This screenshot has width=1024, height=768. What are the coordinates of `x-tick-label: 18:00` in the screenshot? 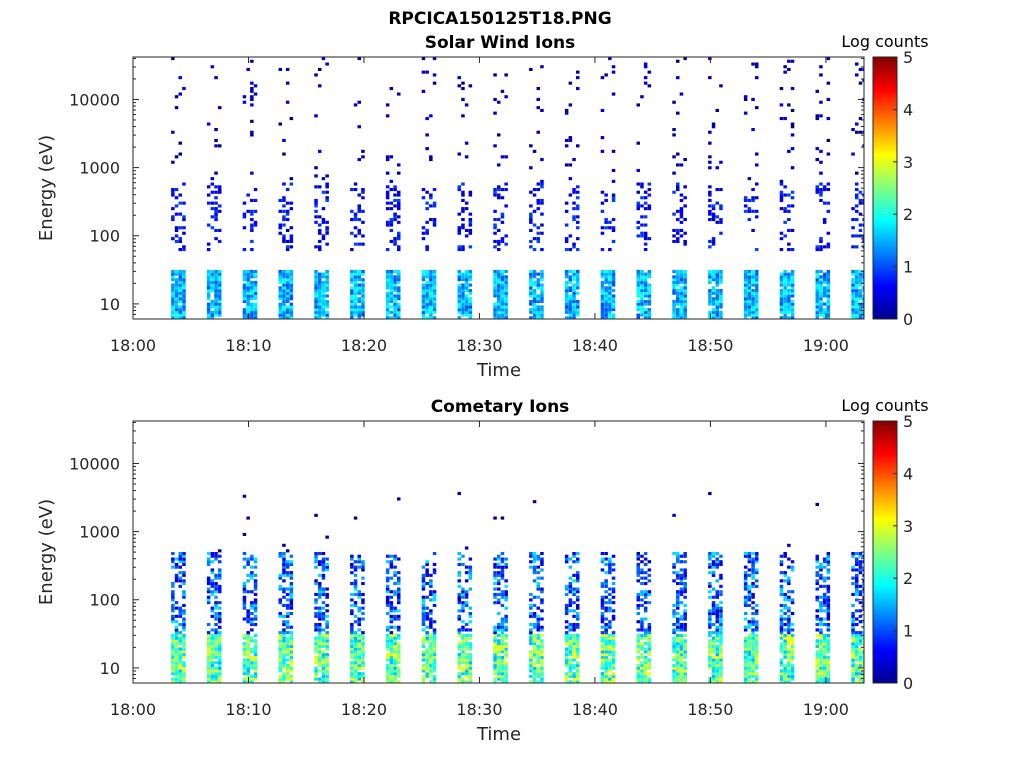 It's located at (133, 709).